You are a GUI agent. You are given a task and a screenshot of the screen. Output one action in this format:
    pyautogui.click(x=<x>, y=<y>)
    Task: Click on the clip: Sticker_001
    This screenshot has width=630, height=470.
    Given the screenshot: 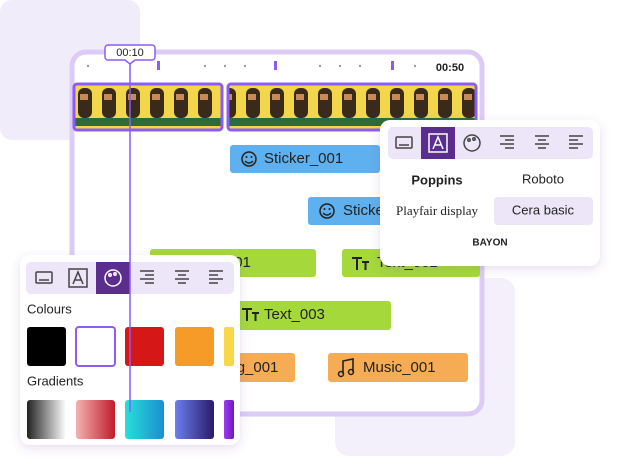 What is the action you would take?
    pyautogui.click(x=305, y=159)
    